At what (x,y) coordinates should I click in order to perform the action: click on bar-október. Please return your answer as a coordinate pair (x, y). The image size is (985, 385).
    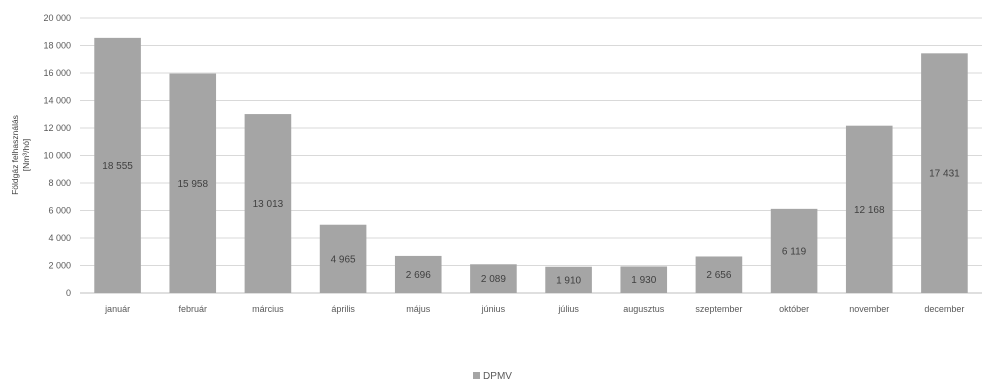
    Looking at the image, I should click on (794, 250).